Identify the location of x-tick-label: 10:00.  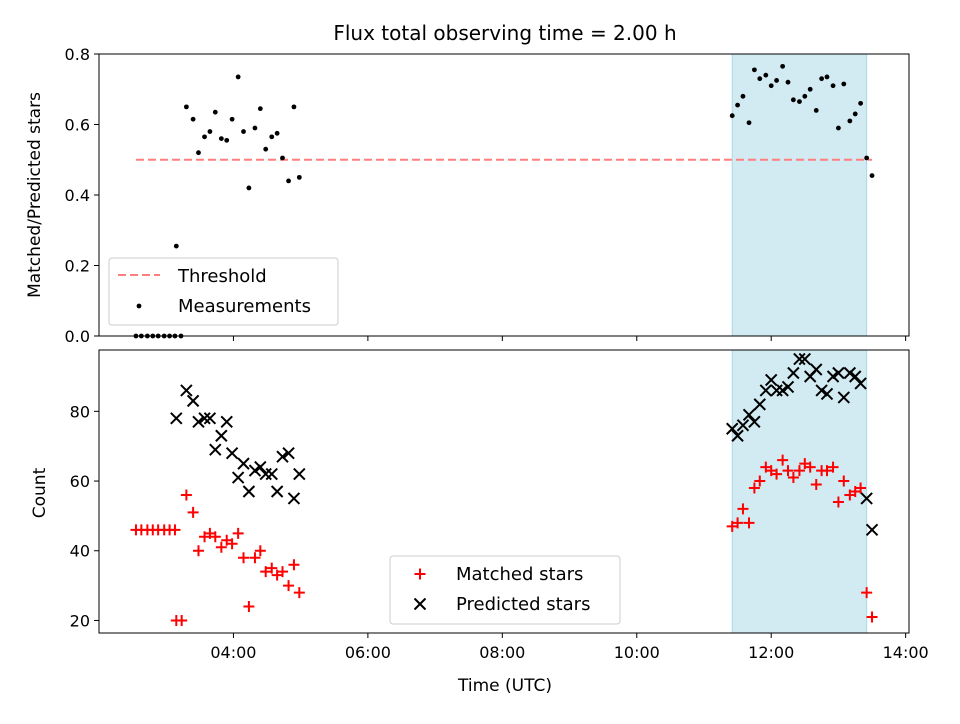
(637, 652).